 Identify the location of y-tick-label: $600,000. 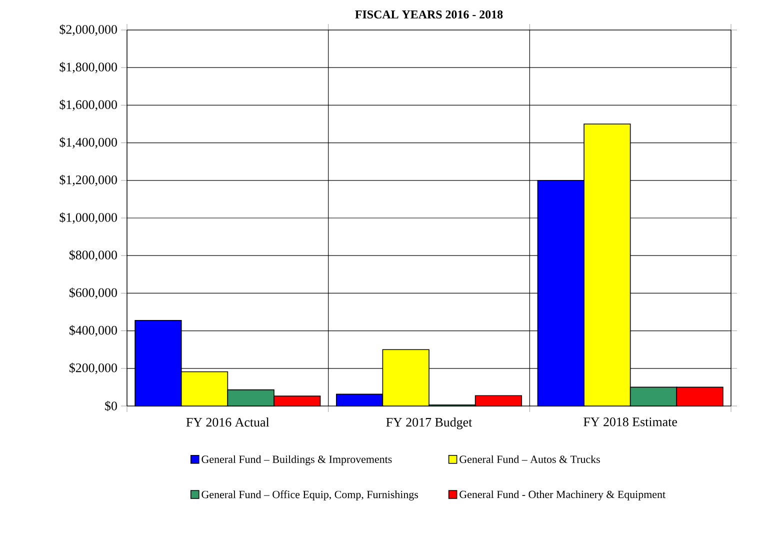
(93, 293).